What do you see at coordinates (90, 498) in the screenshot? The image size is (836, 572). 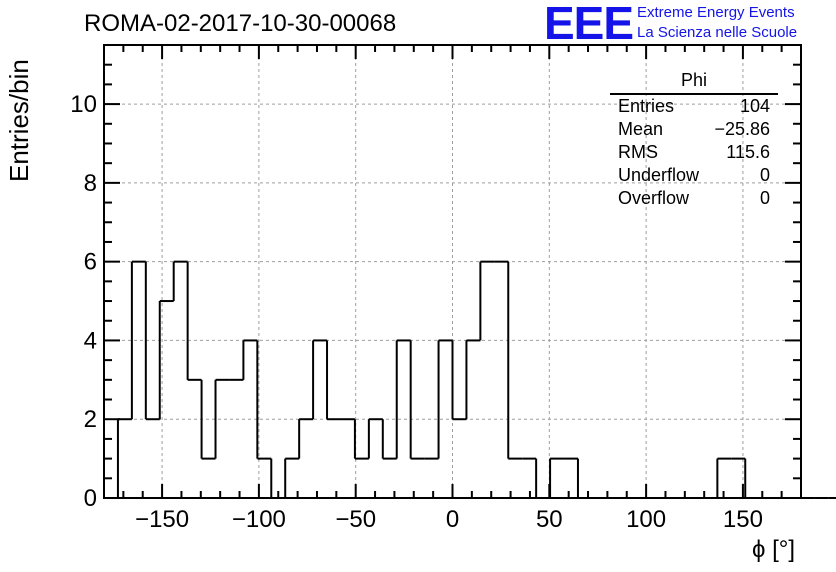 I see `y-tick-label: 0` at bounding box center [90, 498].